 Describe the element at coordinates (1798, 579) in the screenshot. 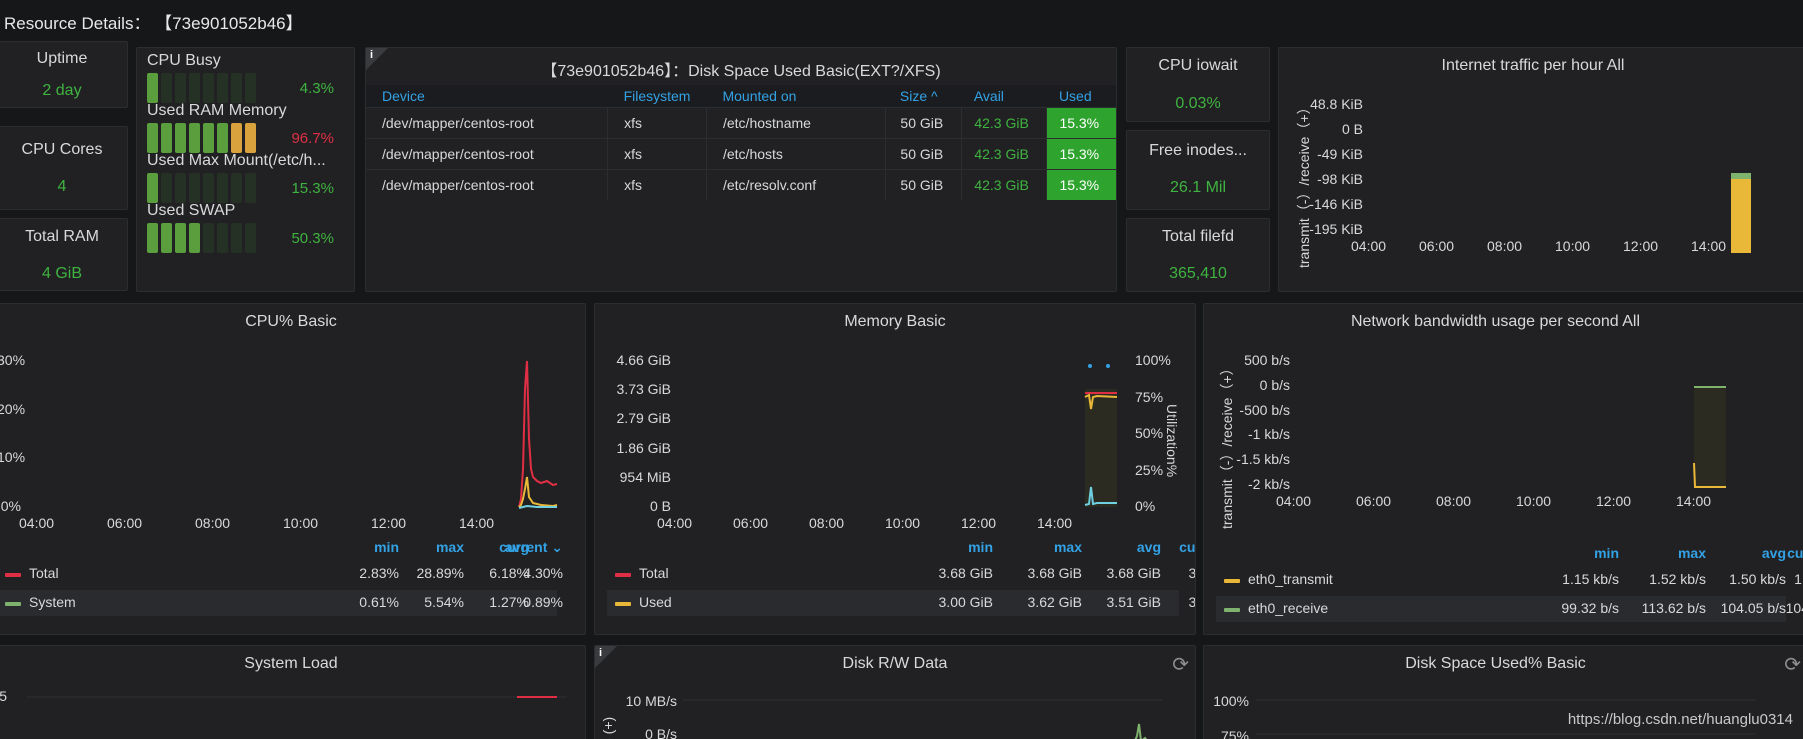

I see `legend-value: 1.50 kb/s` at that location.